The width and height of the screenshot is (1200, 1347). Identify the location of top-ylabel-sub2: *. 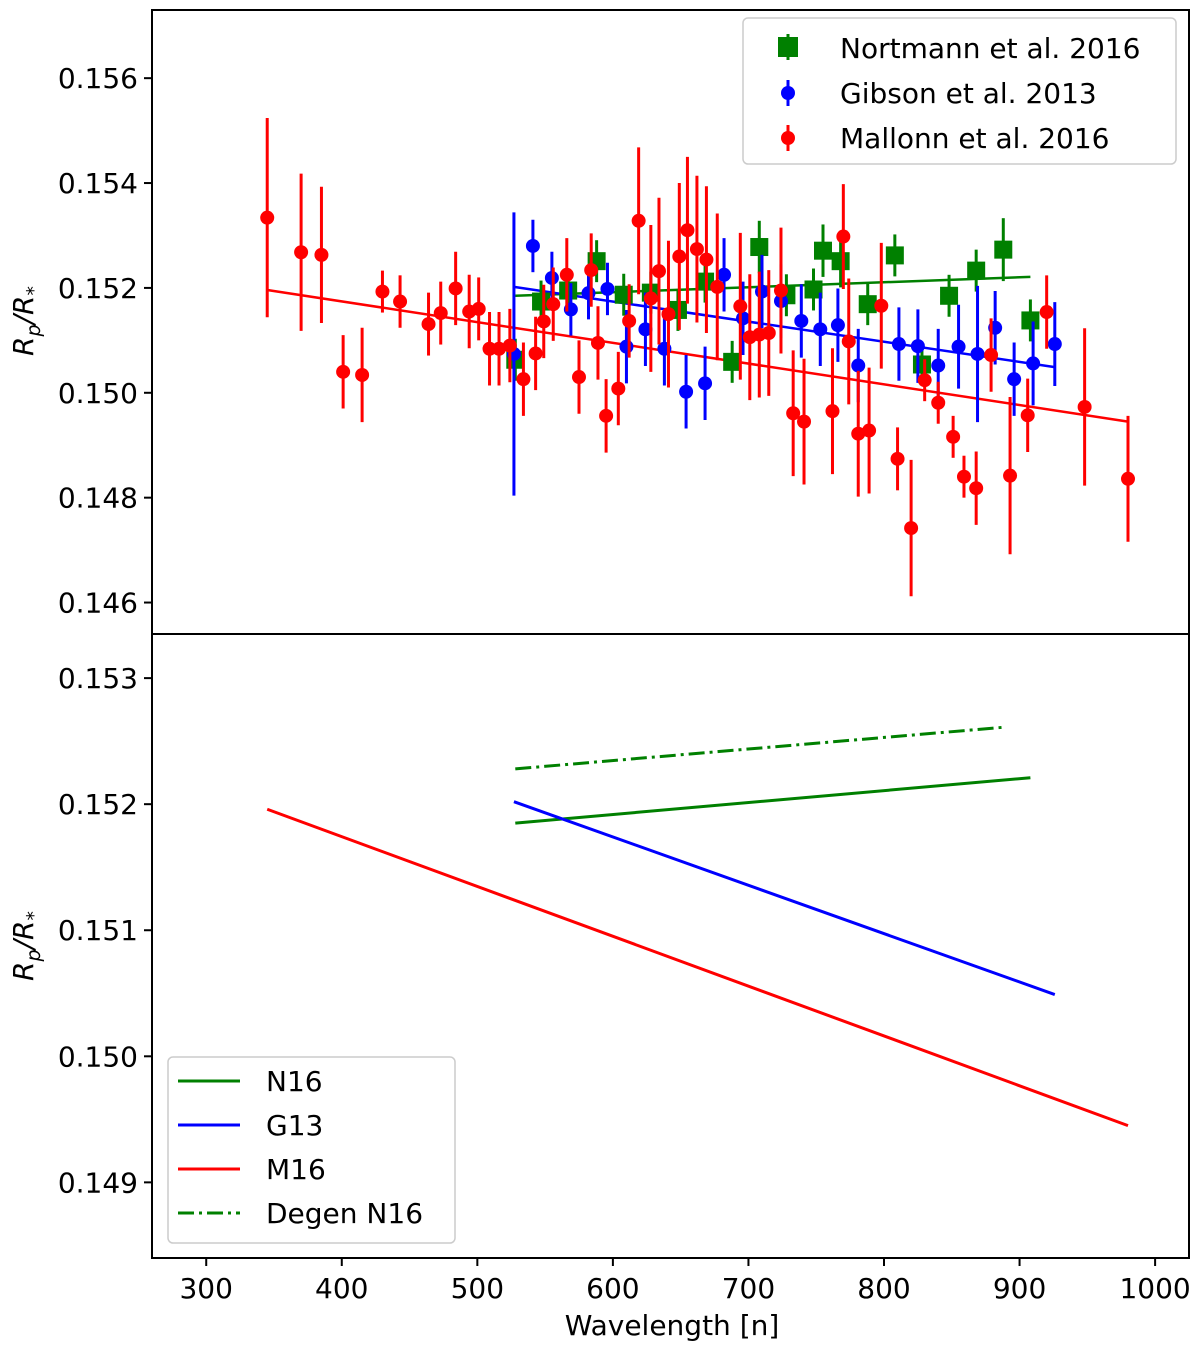
(34, 291).